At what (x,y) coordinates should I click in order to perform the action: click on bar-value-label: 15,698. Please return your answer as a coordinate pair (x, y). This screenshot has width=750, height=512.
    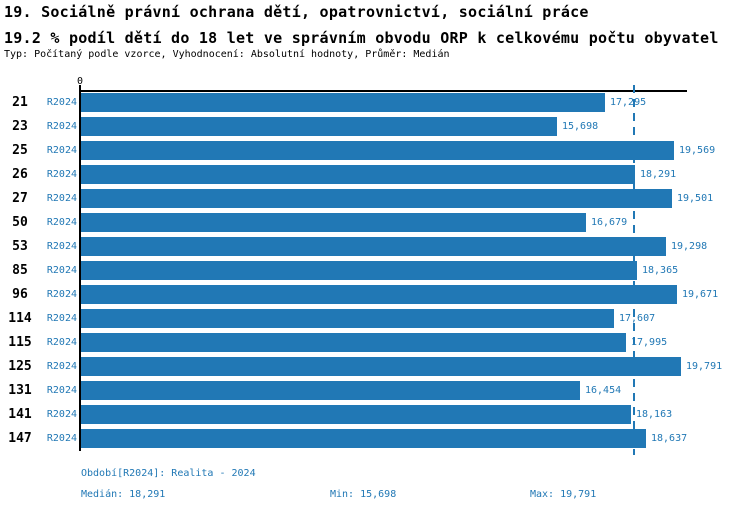
    Looking at the image, I should click on (580, 126).